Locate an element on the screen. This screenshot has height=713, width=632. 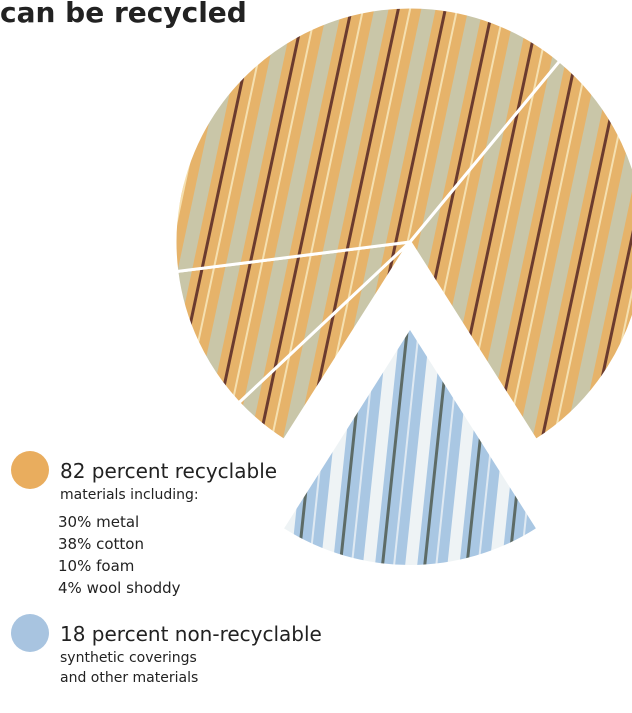
legend-item: 4% wool shoddy is located at coordinates (119, 588).